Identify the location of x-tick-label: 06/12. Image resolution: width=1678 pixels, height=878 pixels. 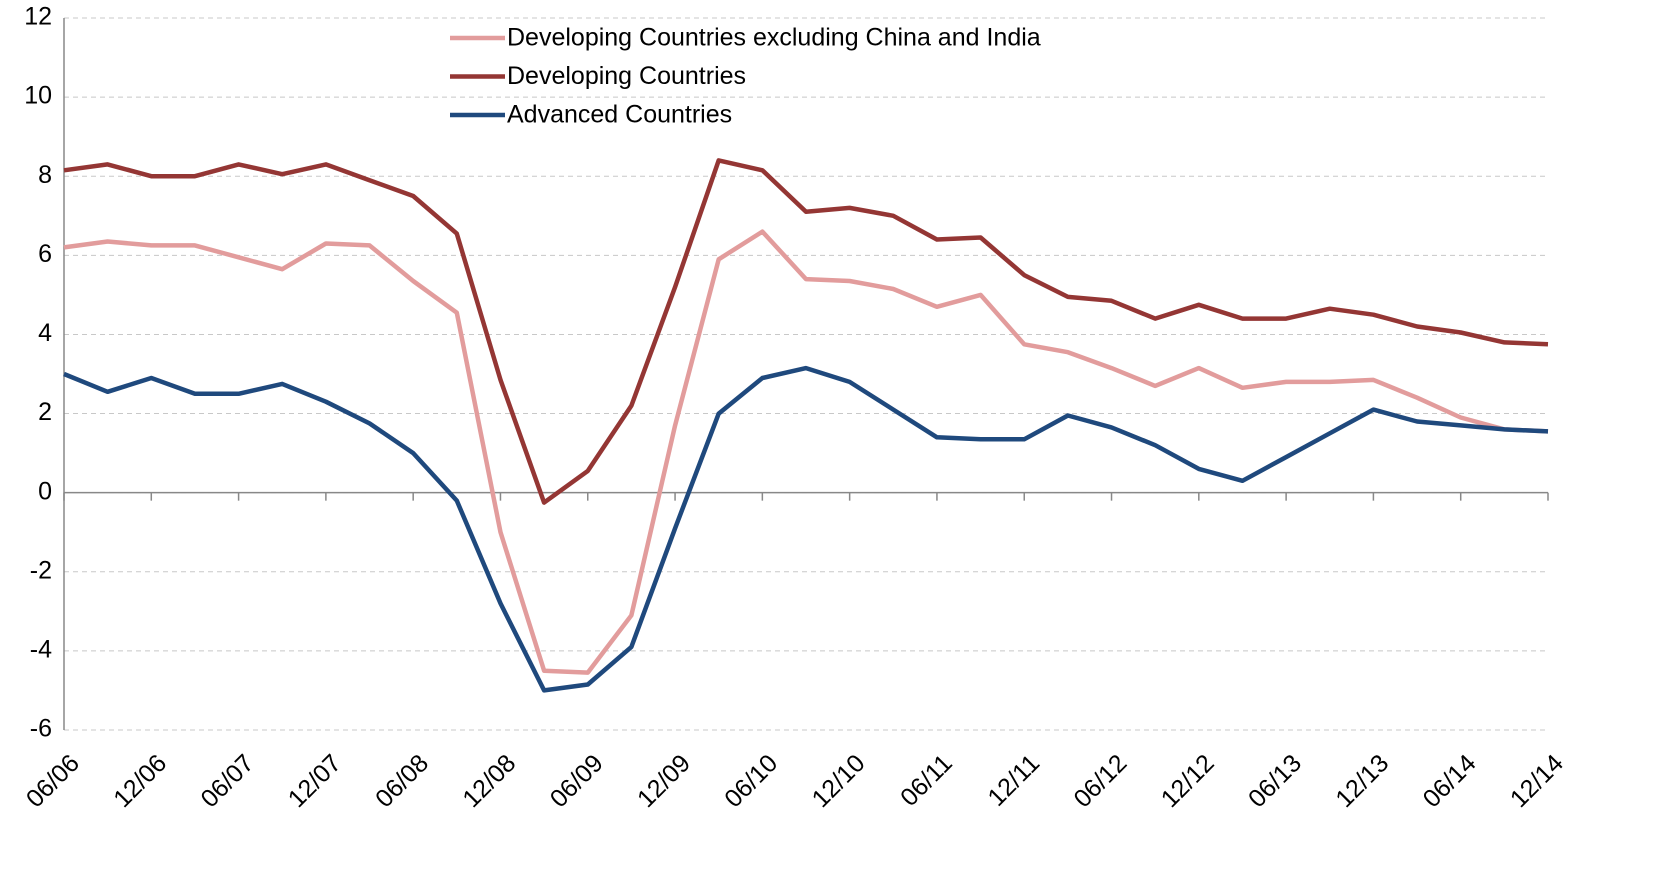
(1100, 781).